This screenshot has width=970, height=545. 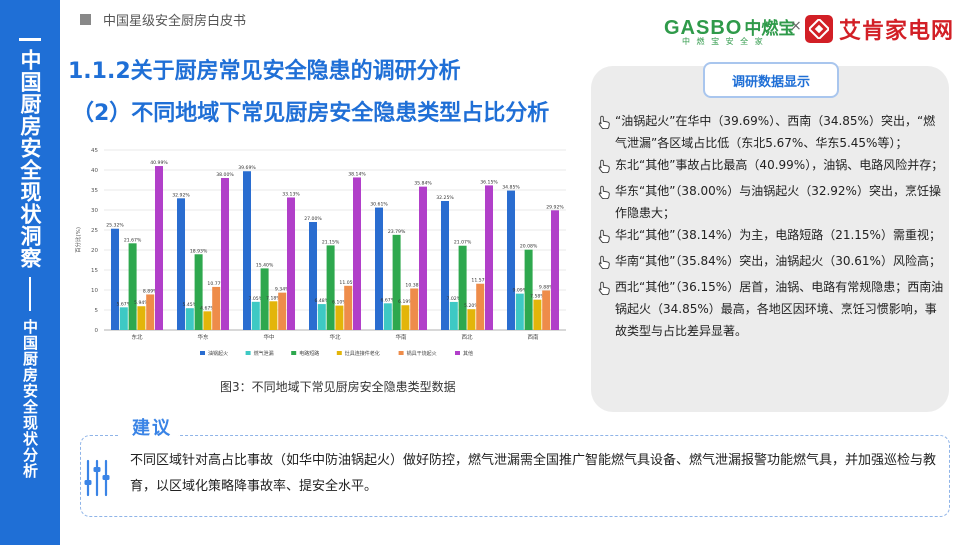 I want to click on survey-data-item: 华北“其他”（38.14%）为主，电路短路（21.15%）需重视；, so click(x=771, y=237).